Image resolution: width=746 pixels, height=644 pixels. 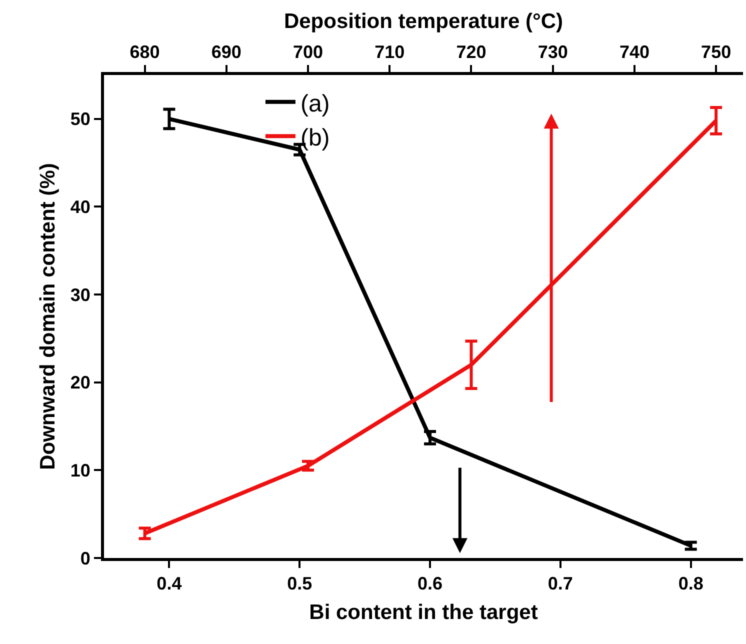 I want to click on legend-label: (b), so click(x=315, y=138).